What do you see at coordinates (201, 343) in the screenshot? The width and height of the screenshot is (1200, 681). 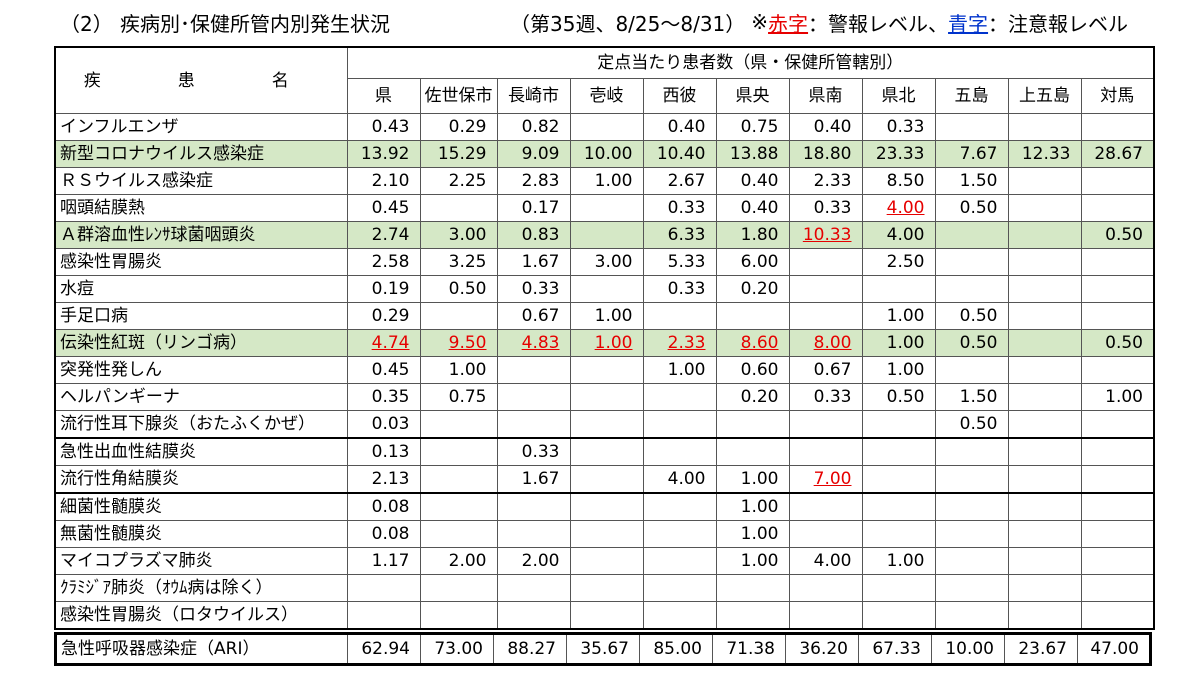 I see `disease-name: 伝染性紅斑（リンゴ病）` at bounding box center [201, 343].